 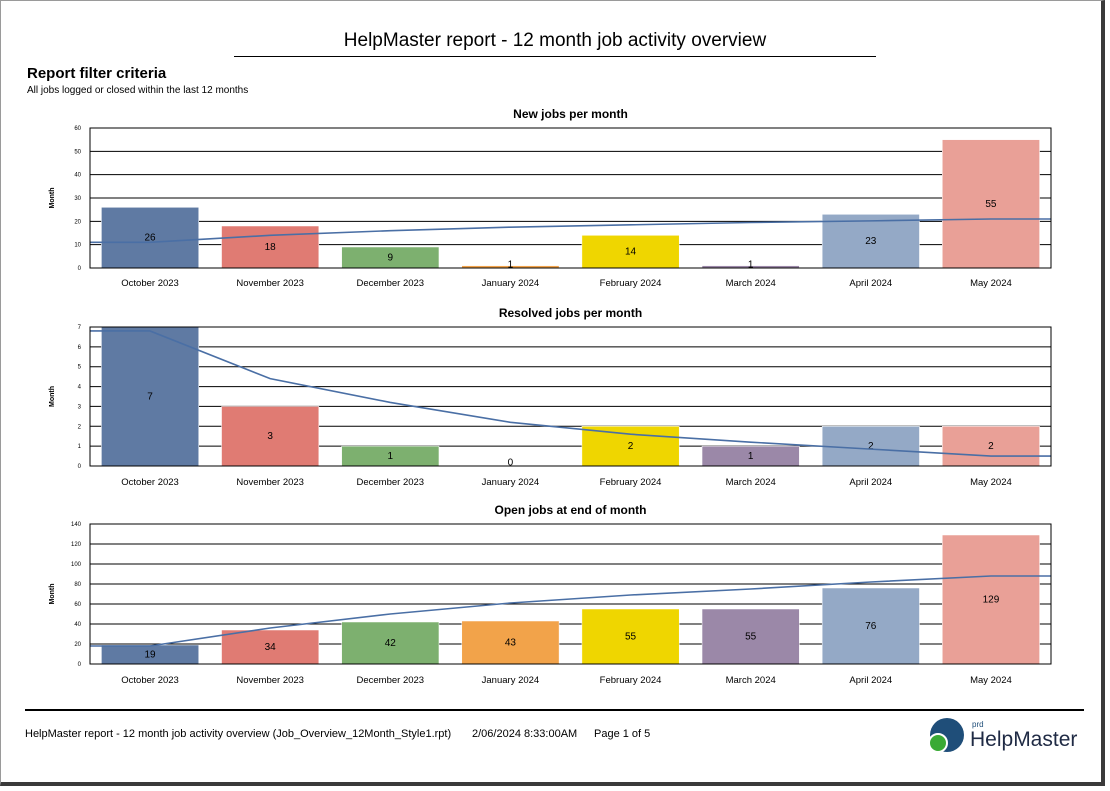 I want to click on chart3-xtick-label: January 2024, so click(x=511, y=680).